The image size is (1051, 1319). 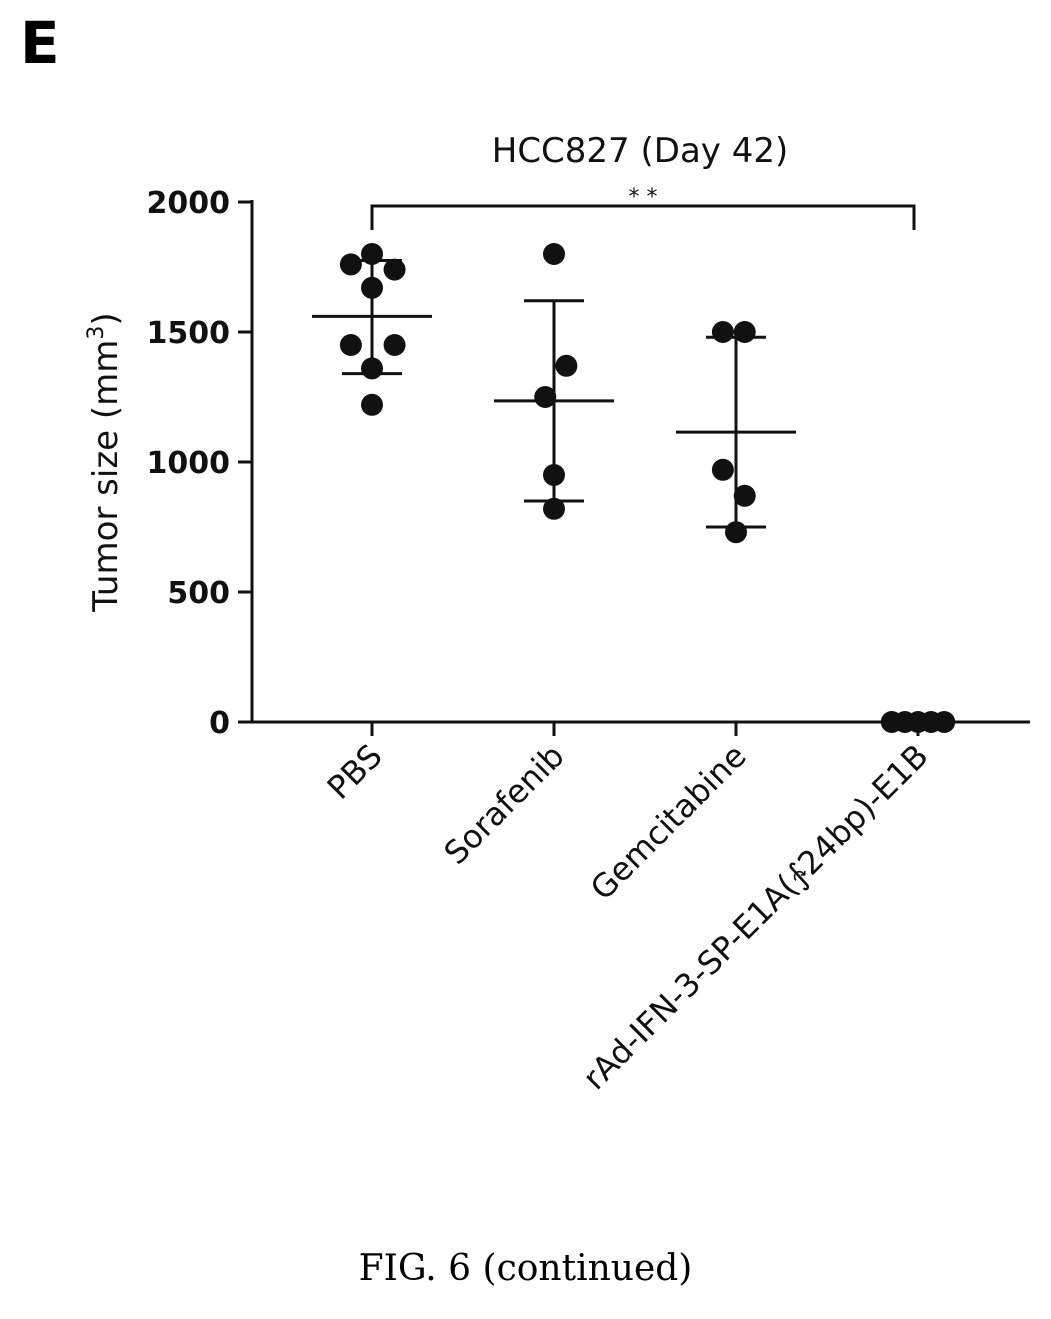 What do you see at coordinates (643, 217) in the screenshot?
I see `significance-bracket-line` at bounding box center [643, 217].